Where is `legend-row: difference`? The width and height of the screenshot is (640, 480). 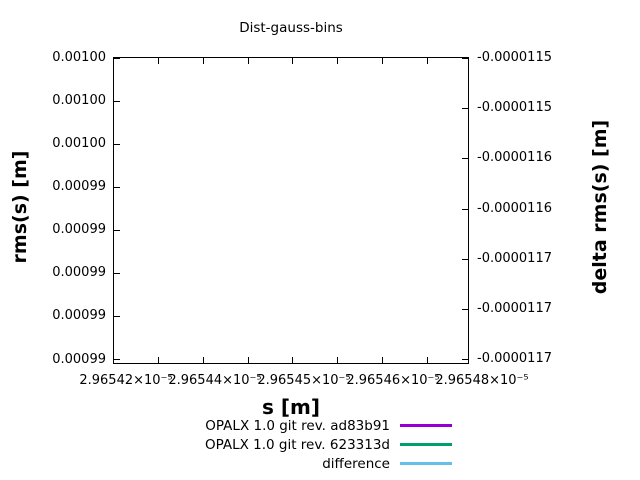 legend-row: difference is located at coordinates (301, 463).